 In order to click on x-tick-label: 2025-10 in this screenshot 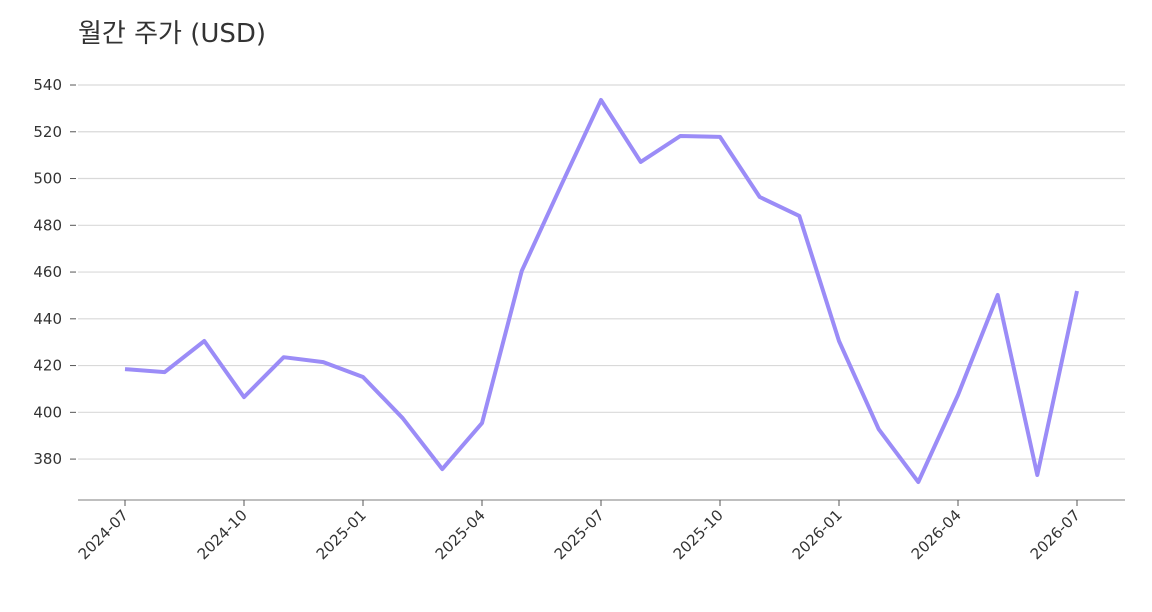, I will do `click(698, 534)`.